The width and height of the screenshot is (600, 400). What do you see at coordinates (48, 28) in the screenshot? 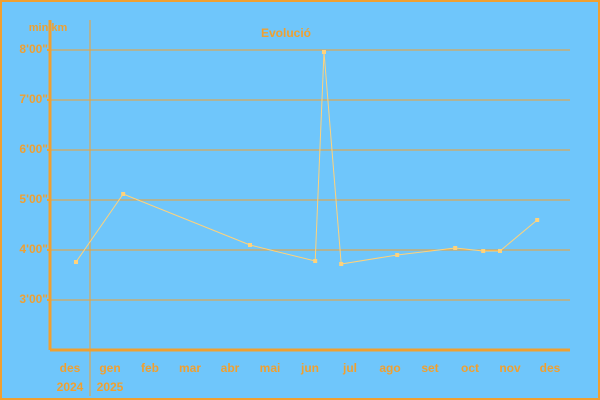
I see `y-axis-label: min/km` at bounding box center [48, 28].